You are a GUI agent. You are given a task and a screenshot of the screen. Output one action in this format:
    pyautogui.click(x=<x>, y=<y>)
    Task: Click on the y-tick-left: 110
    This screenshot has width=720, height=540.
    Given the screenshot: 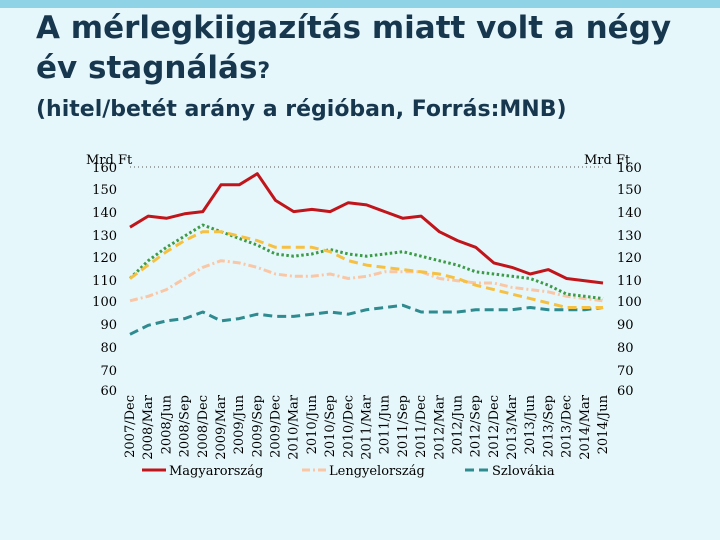 What is the action you would take?
    pyautogui.click(x=104, y=281)
    